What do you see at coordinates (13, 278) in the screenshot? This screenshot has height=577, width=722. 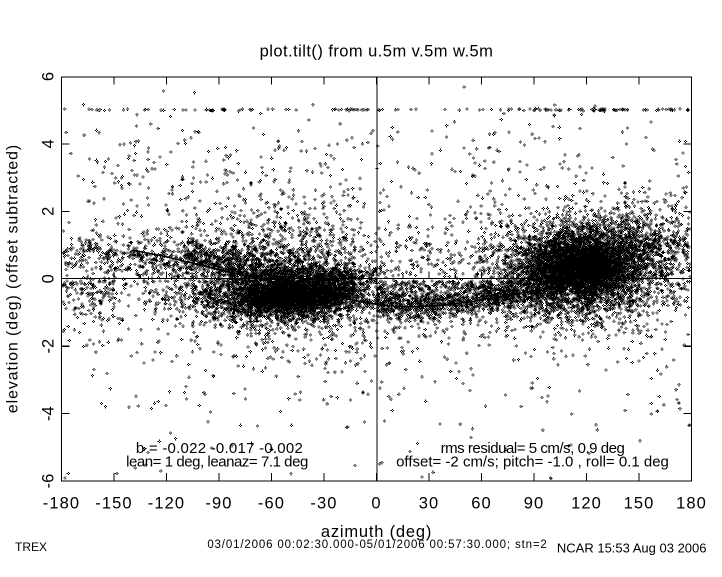 I see `svg-text:elevation (deg) (offset subtr: elevation (deg) (offset subtracted)` at bounding box center [13, 278].